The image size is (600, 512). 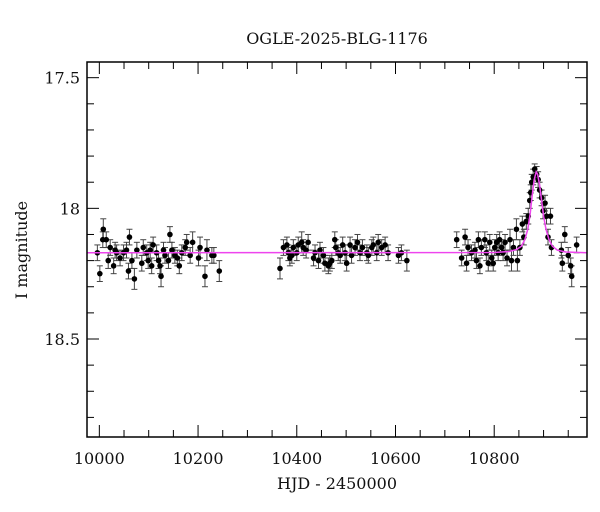 I want to click on y-axis-label: I magnitude, so click(x=21, y=250).